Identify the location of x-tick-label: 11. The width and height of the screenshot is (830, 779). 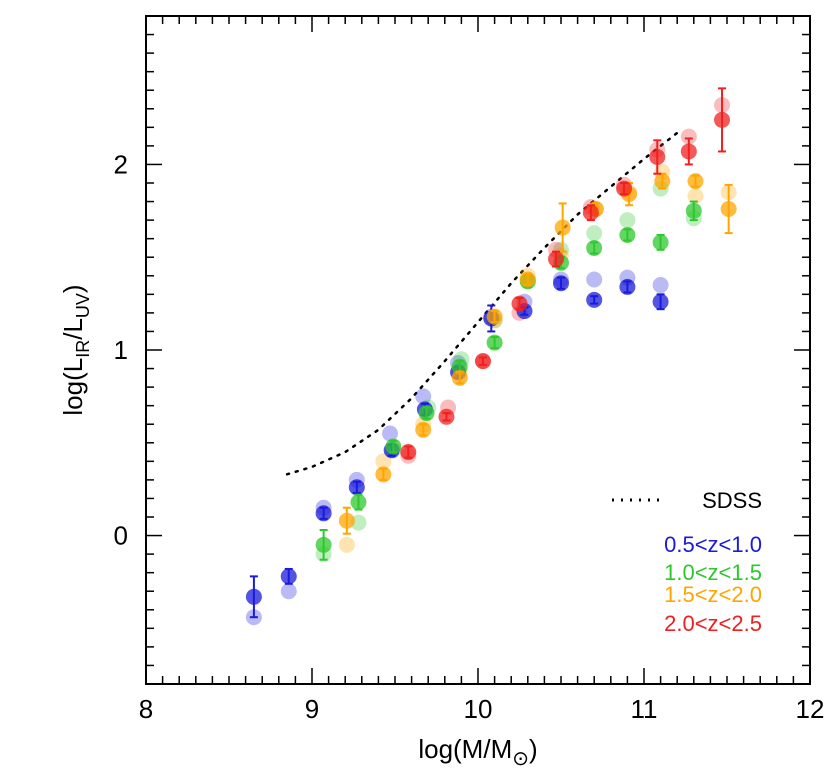
(644, 709).